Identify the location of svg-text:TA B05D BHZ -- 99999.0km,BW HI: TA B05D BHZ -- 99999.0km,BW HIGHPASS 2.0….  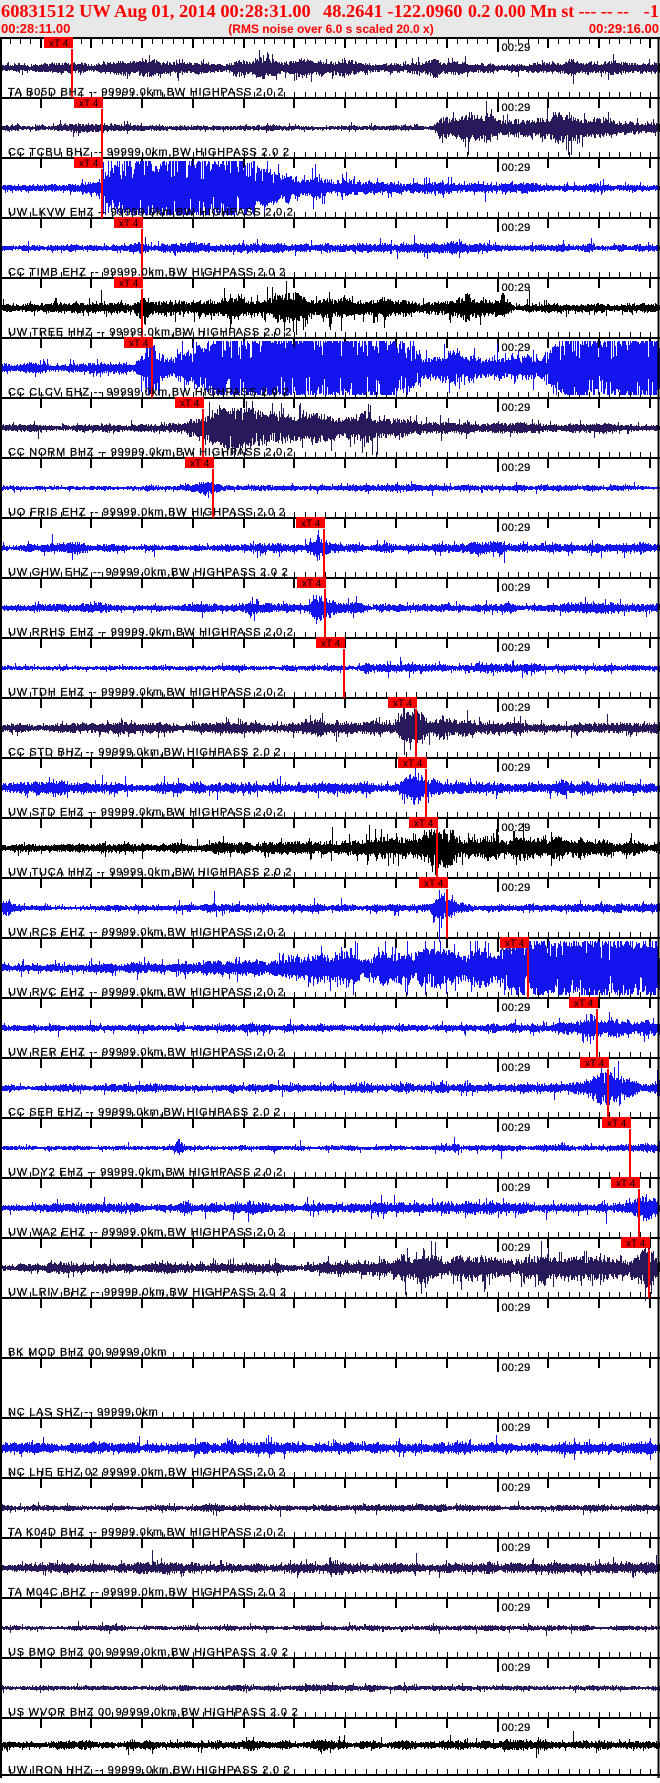
(146, 93).